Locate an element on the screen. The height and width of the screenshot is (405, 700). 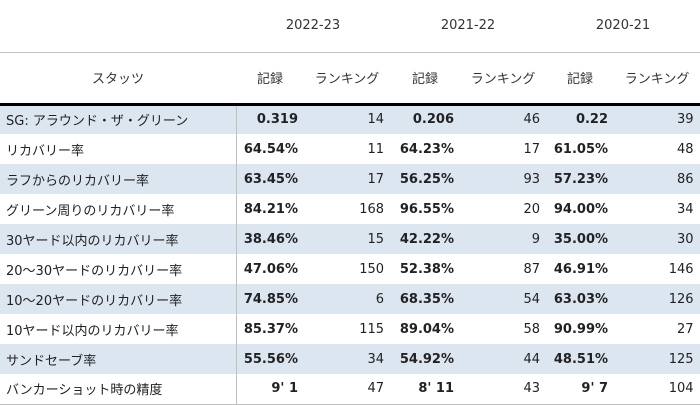
stat-name: リカバリー率 is located at coordinates (45, 151).